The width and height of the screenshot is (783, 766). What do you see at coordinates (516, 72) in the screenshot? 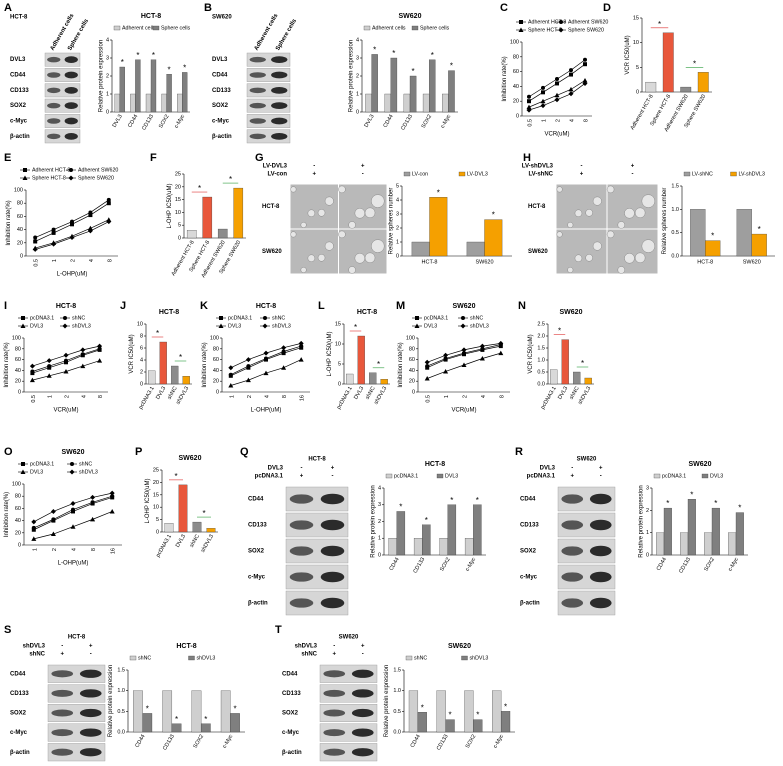
I see `y-tick-label: 60` at bounding box center [516, 72].